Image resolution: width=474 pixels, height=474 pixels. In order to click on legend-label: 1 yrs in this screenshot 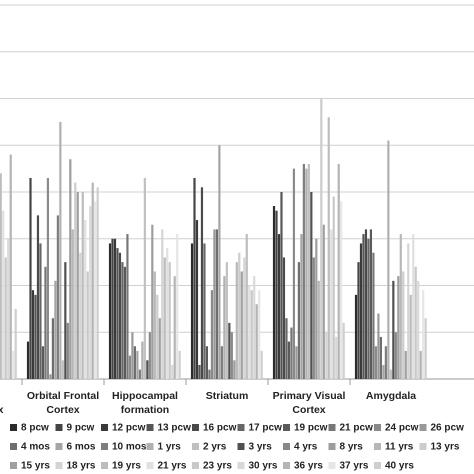, I will do `click(170, 447)`.